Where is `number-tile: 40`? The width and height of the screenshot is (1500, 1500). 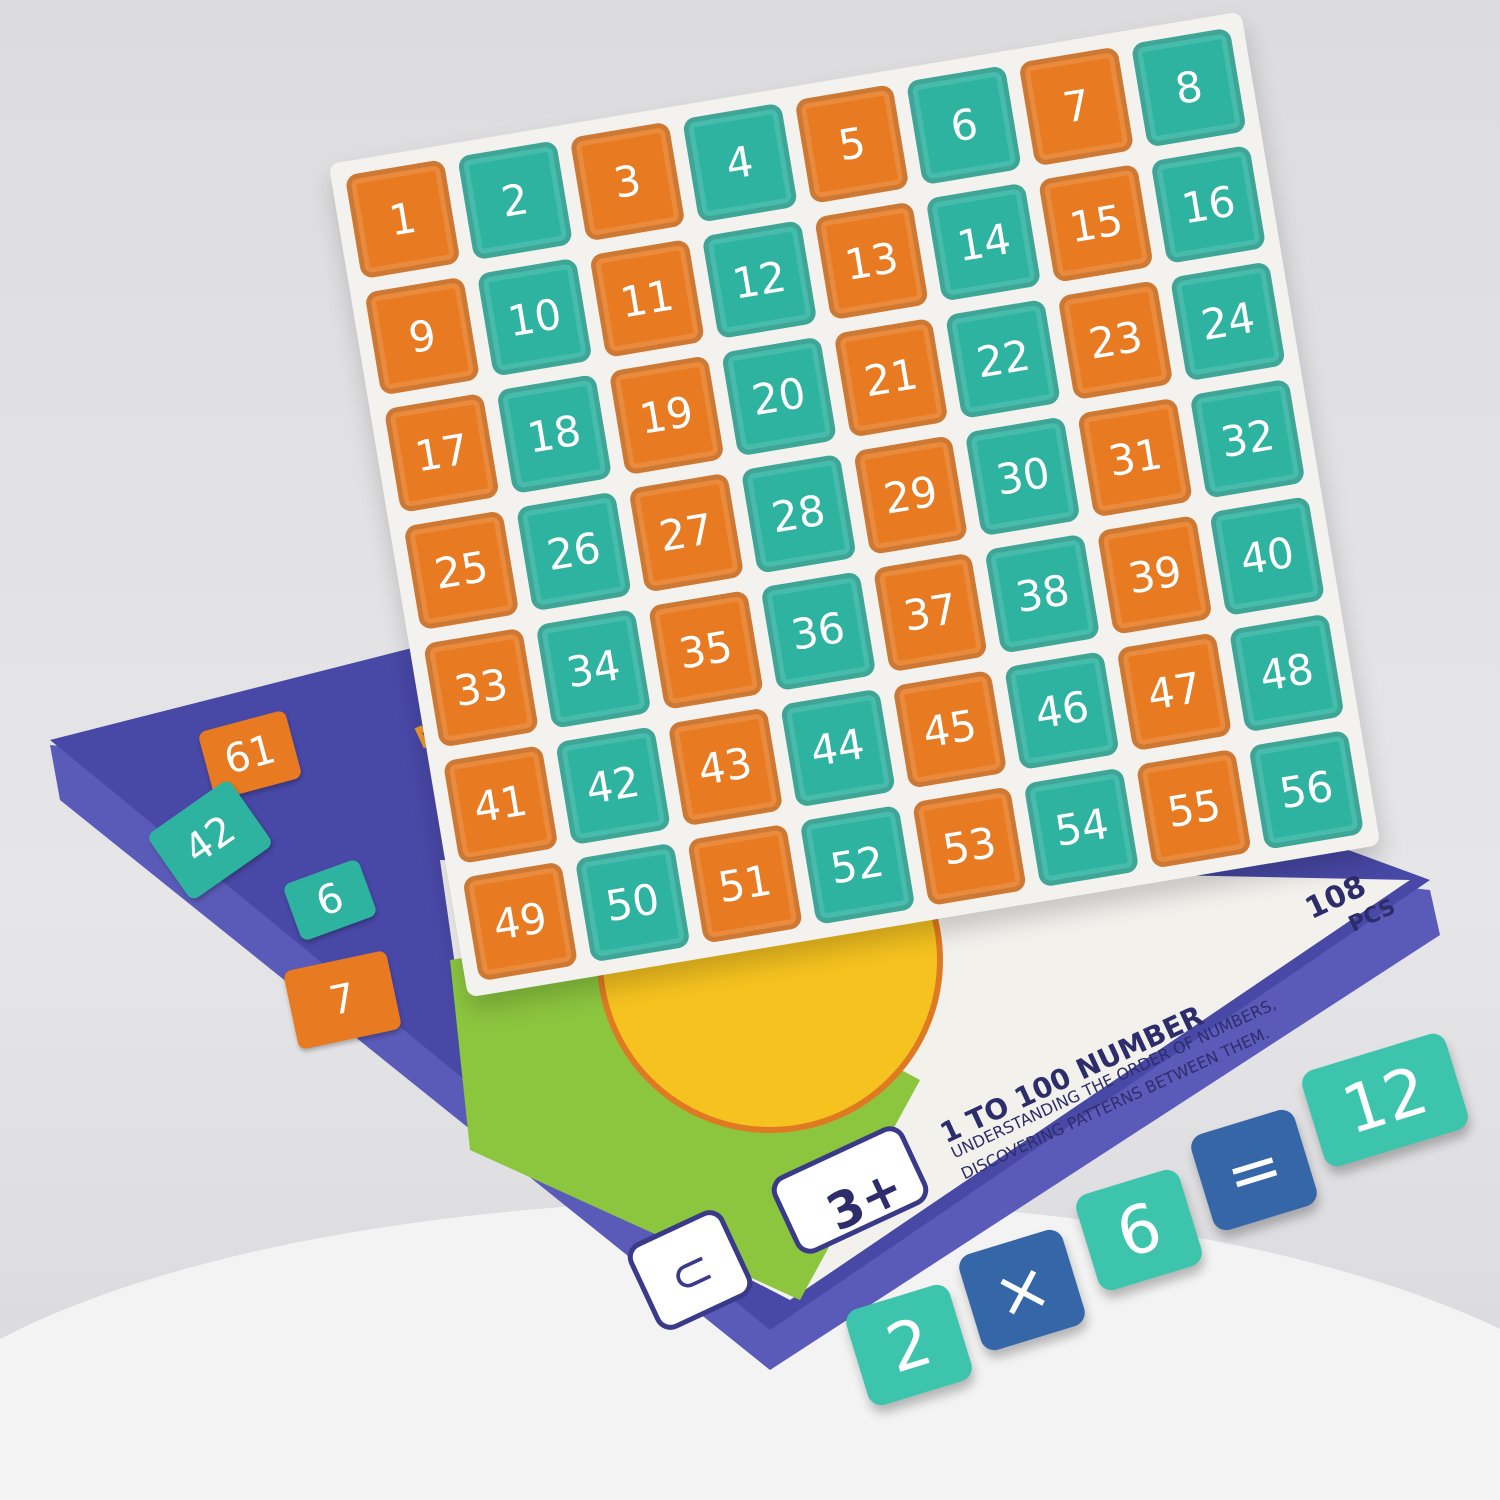 number-tile: 40 is located at coordinates (1267, 555).